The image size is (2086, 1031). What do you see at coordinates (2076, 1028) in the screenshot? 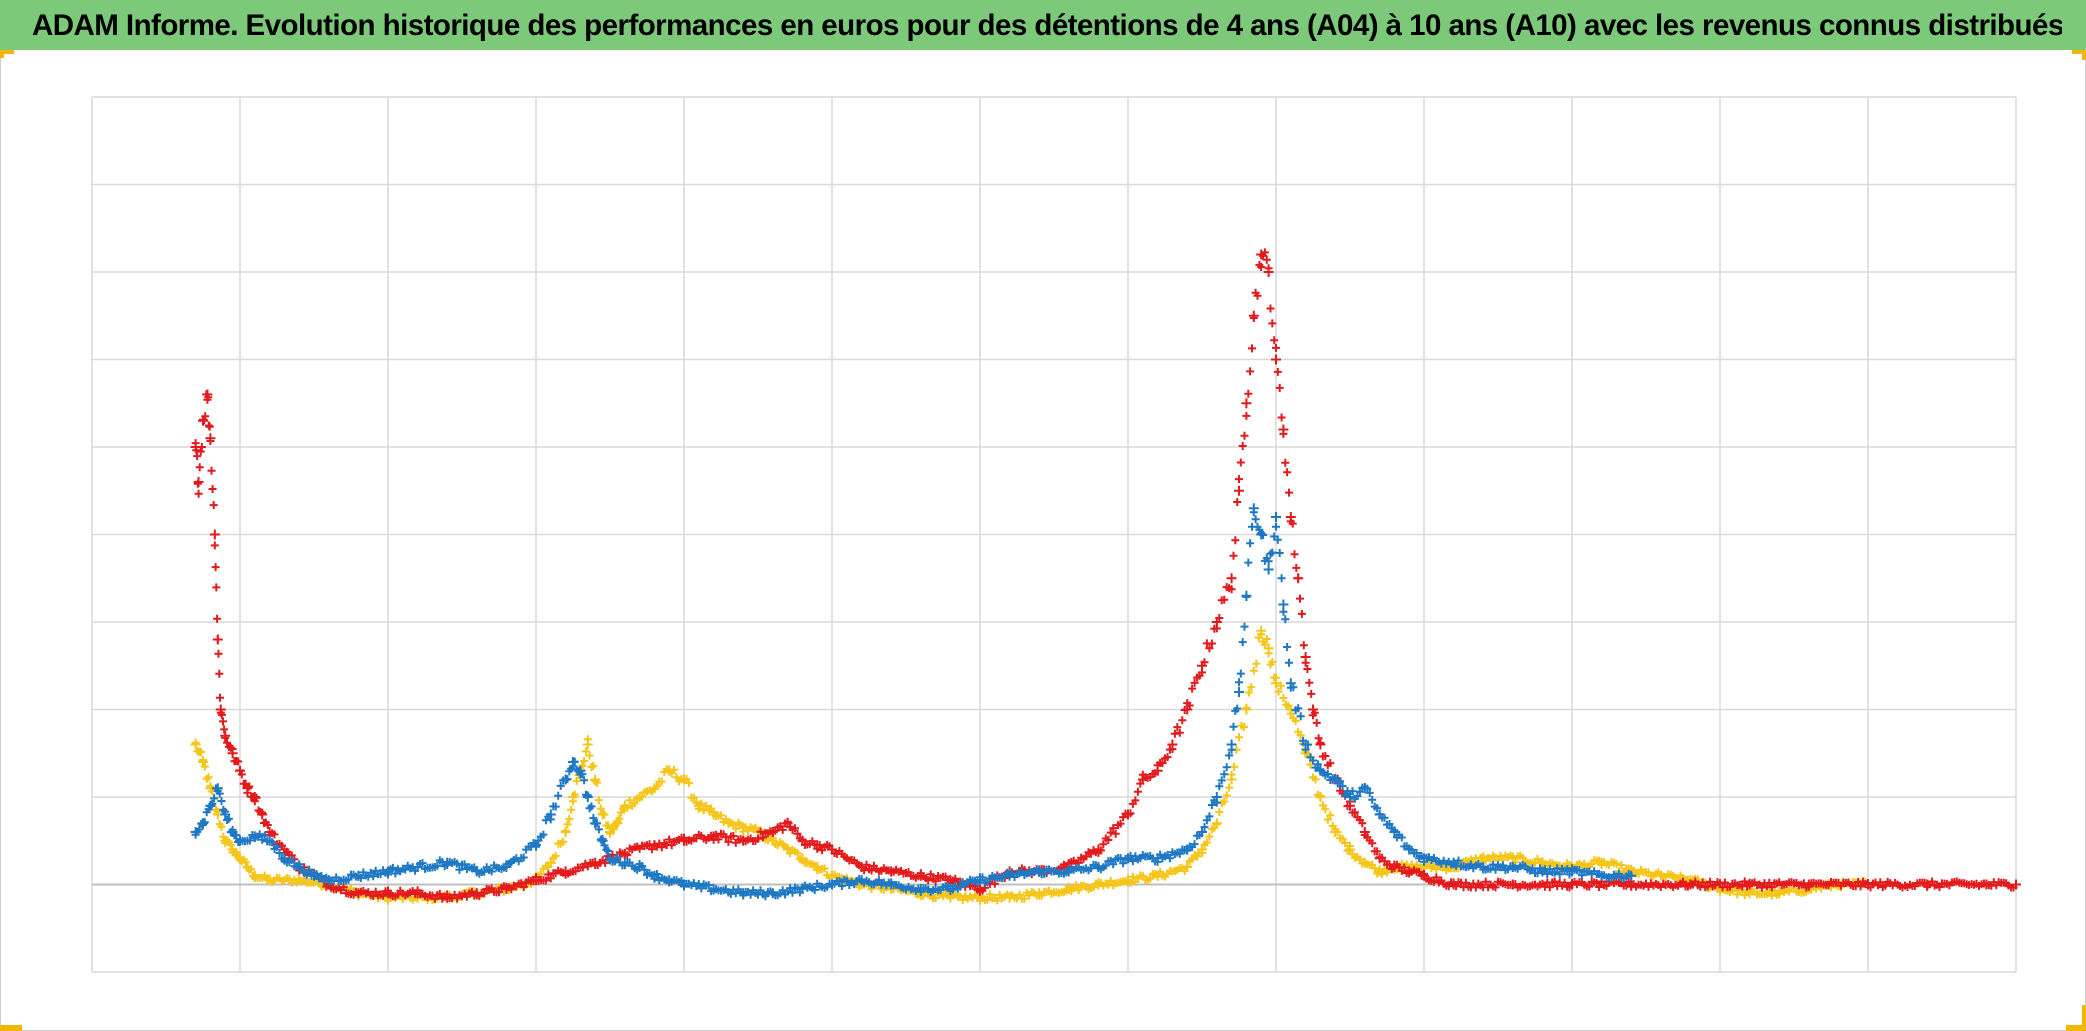
I see `corner-mark-bottom-right` at bounding box center [2076, 1028].